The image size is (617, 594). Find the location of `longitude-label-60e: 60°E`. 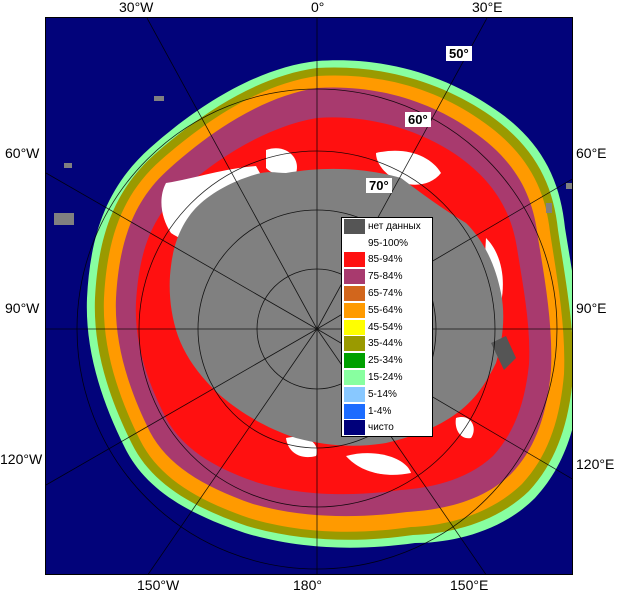

longitude-label-60e: 60°E is located at coordinates (591, 153).